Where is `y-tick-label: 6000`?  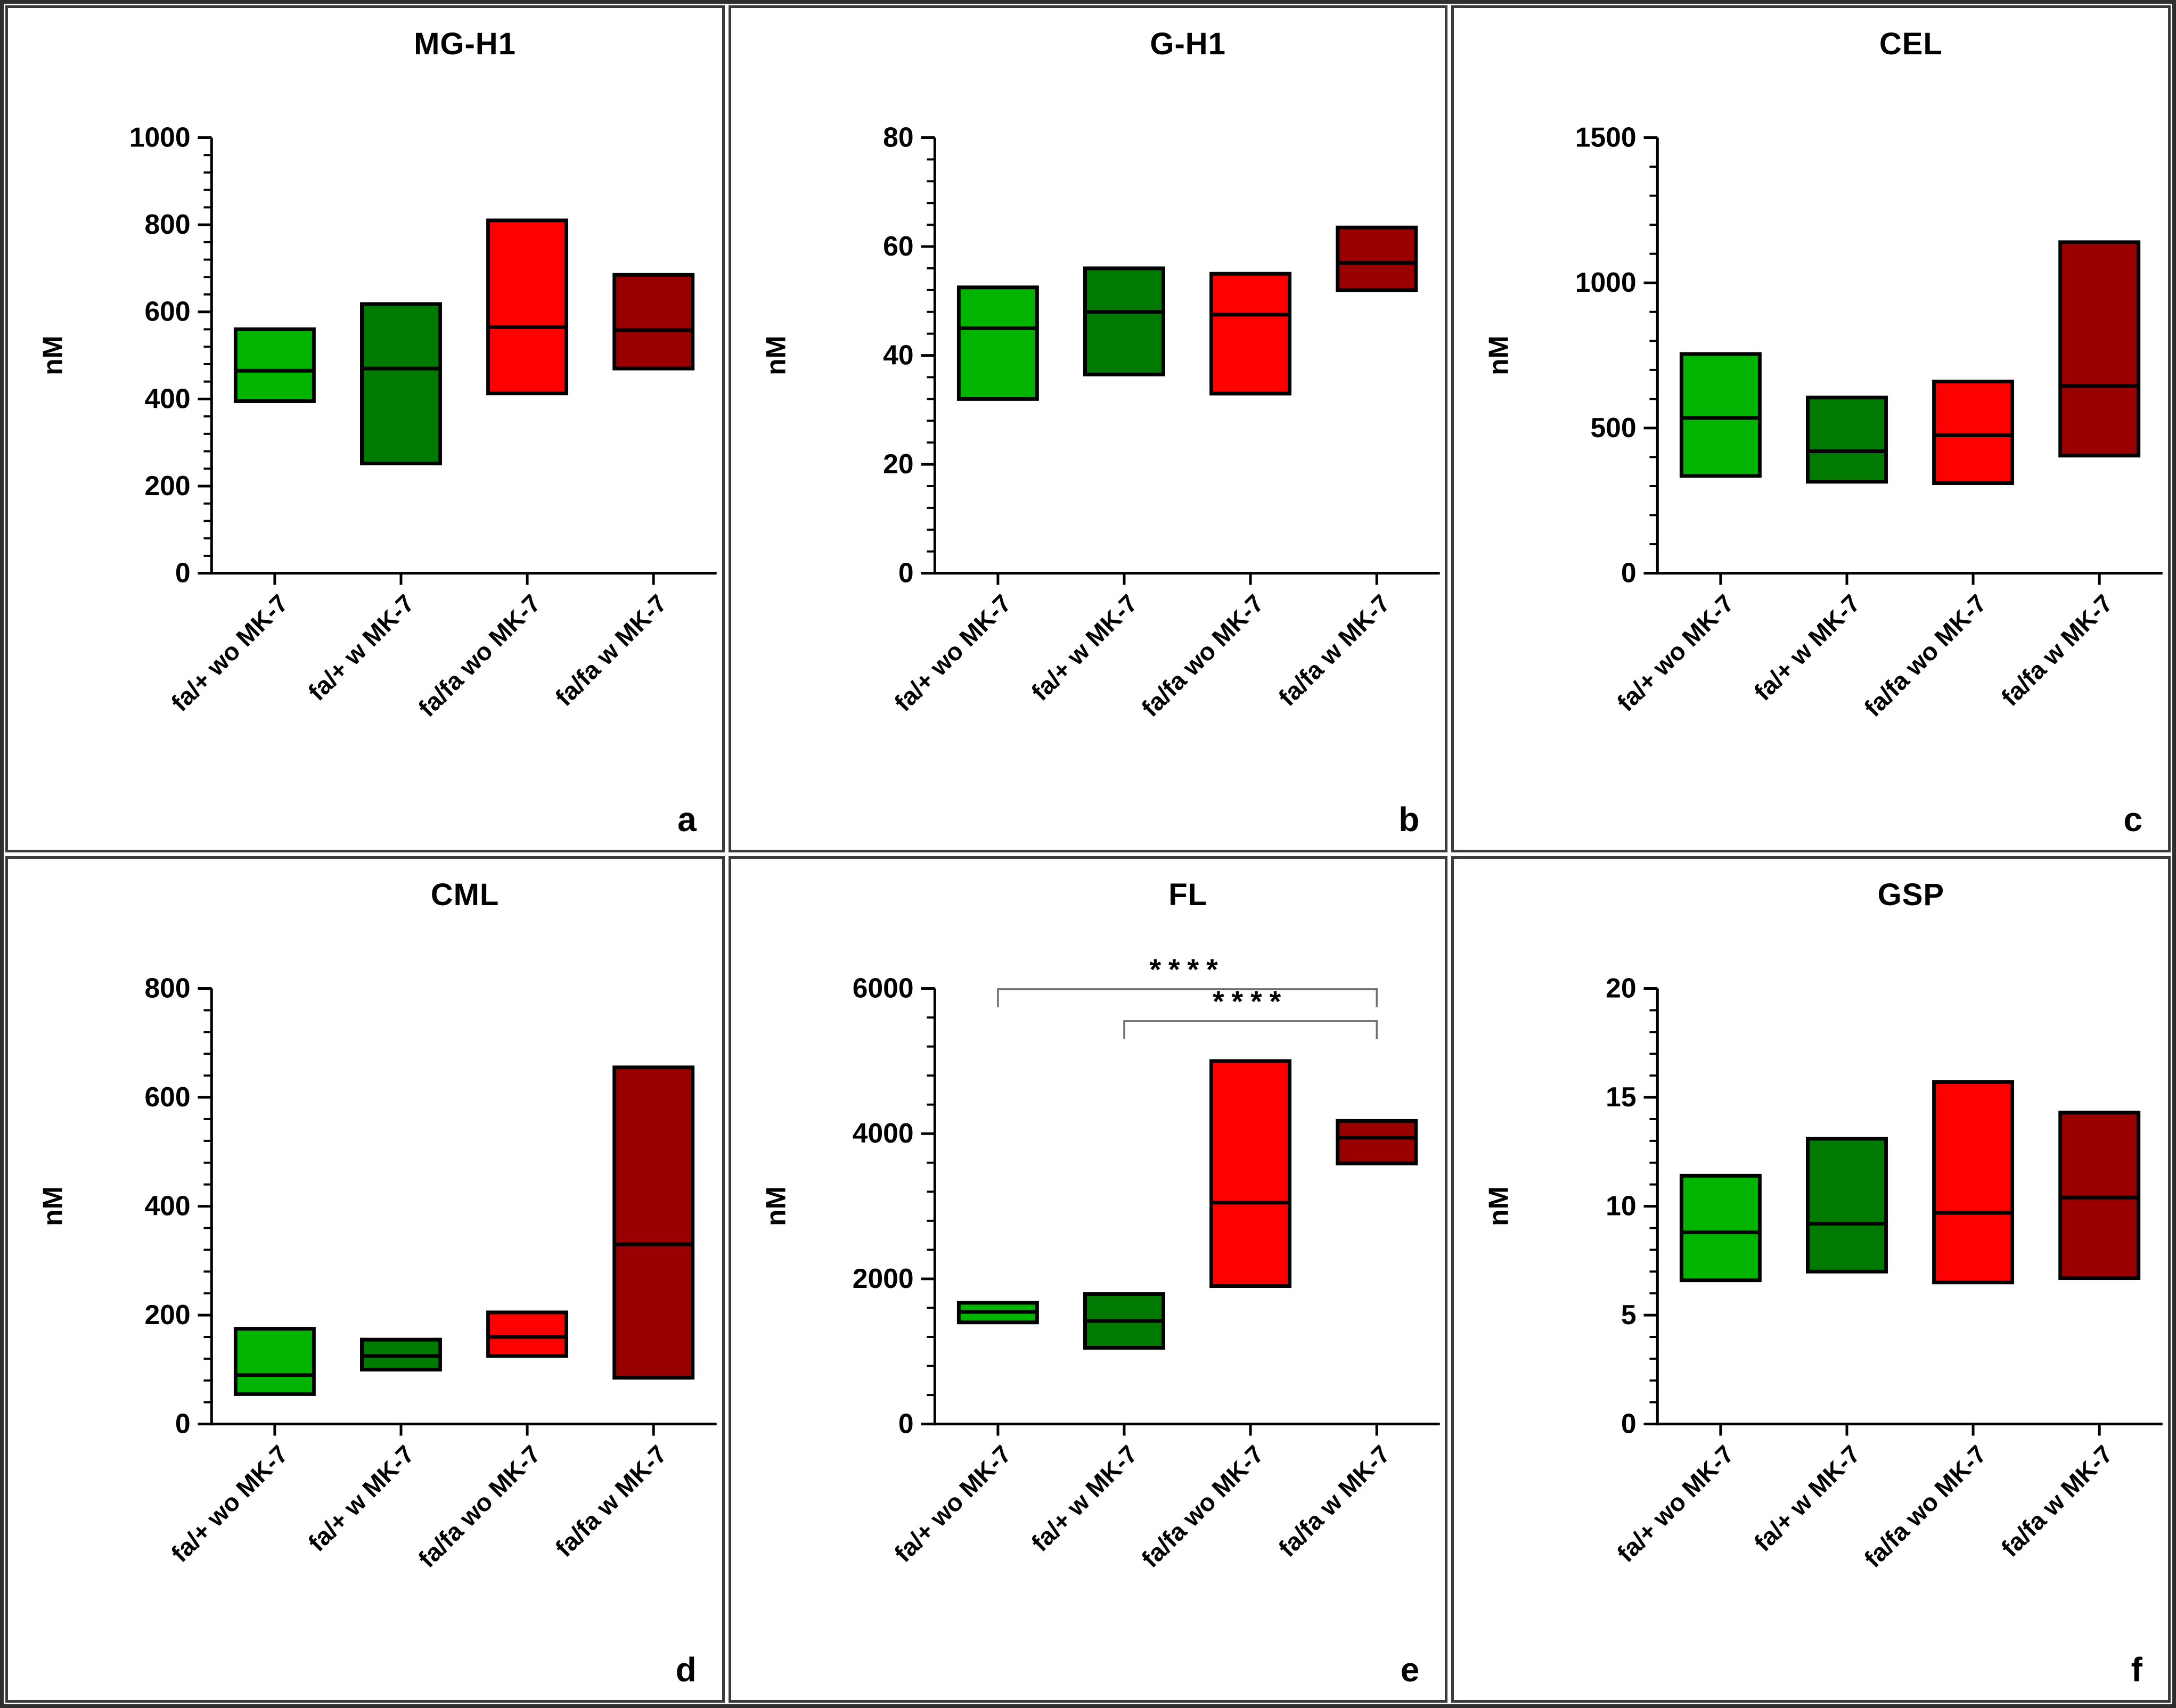
y-tick-label: 6000 is located at coordinates (882, 987).